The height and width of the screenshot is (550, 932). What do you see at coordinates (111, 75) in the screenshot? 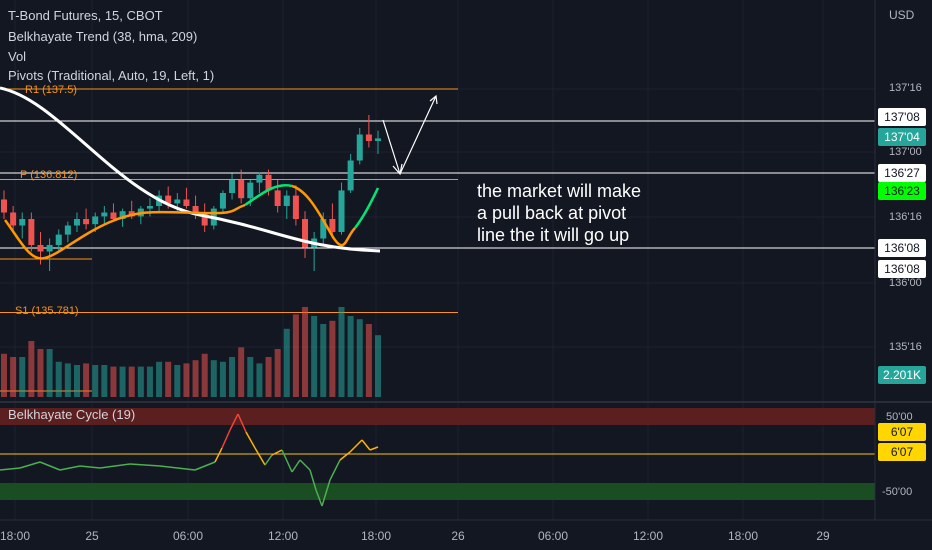
I see `indicator-pivots-legend: Pivots (Traditional, Auto, 19, Left, 1)` at bounding box center [111, 75].